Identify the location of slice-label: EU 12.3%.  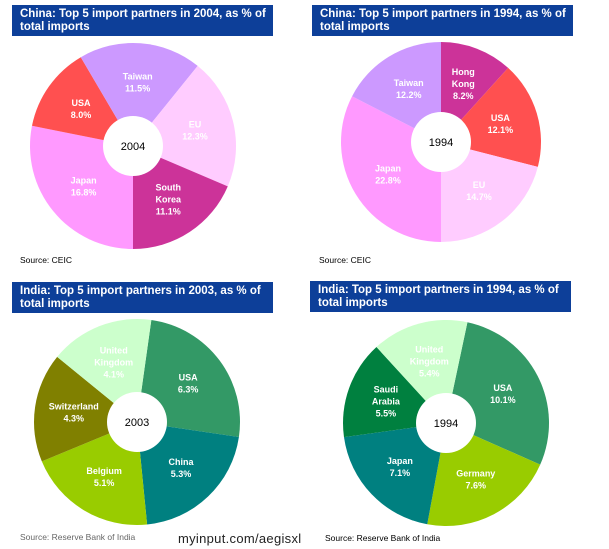
(195, 131).